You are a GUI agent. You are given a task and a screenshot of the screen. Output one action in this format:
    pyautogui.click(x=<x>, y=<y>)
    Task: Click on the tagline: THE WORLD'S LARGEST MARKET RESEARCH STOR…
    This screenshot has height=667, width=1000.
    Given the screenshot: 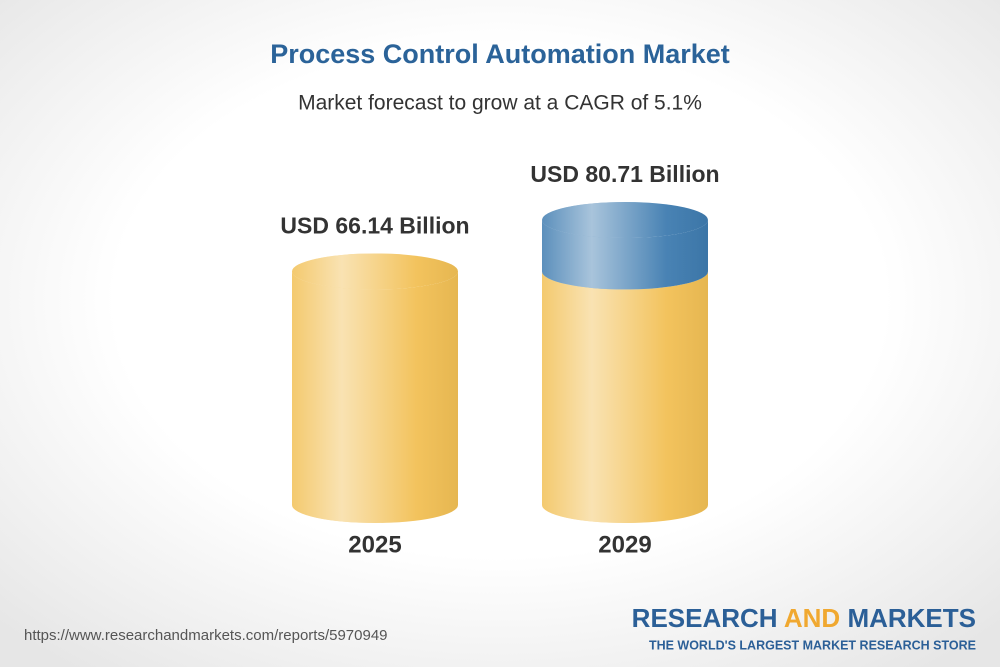 What is the action you would take?
    pyautogui.click(x=812, y=645)
    